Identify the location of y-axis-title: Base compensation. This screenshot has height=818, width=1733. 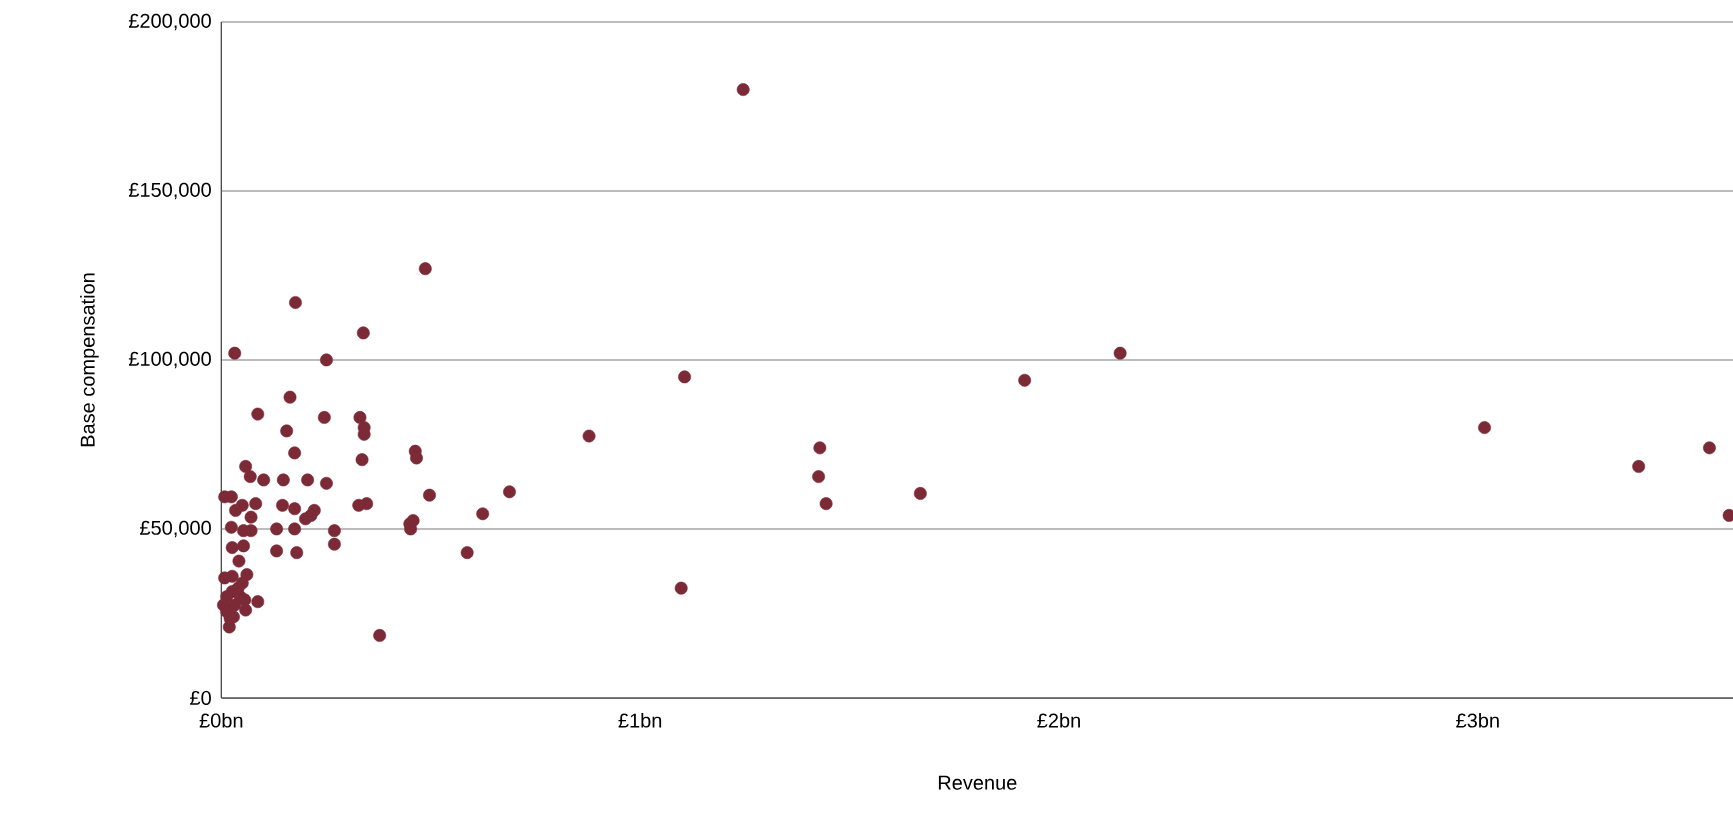
(89, 360).